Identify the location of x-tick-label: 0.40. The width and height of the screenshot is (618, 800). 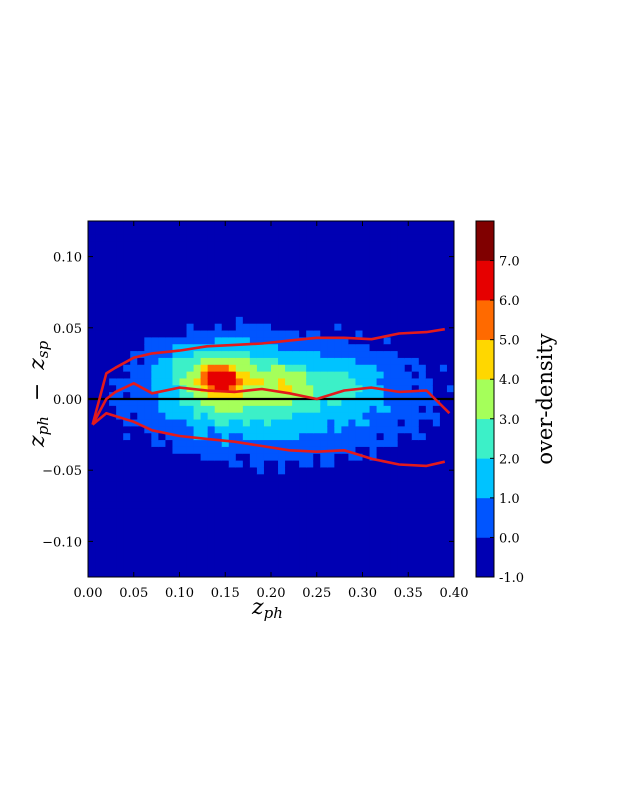
(454, 593).